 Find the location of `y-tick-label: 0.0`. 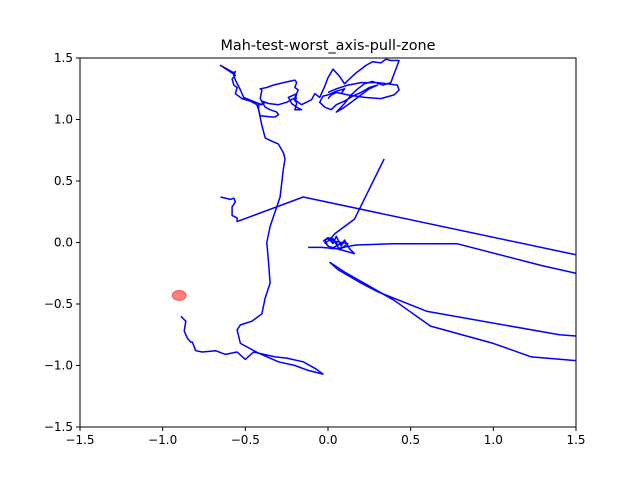

y-tick-label: 0.0 is located at coordinates (63, 243).